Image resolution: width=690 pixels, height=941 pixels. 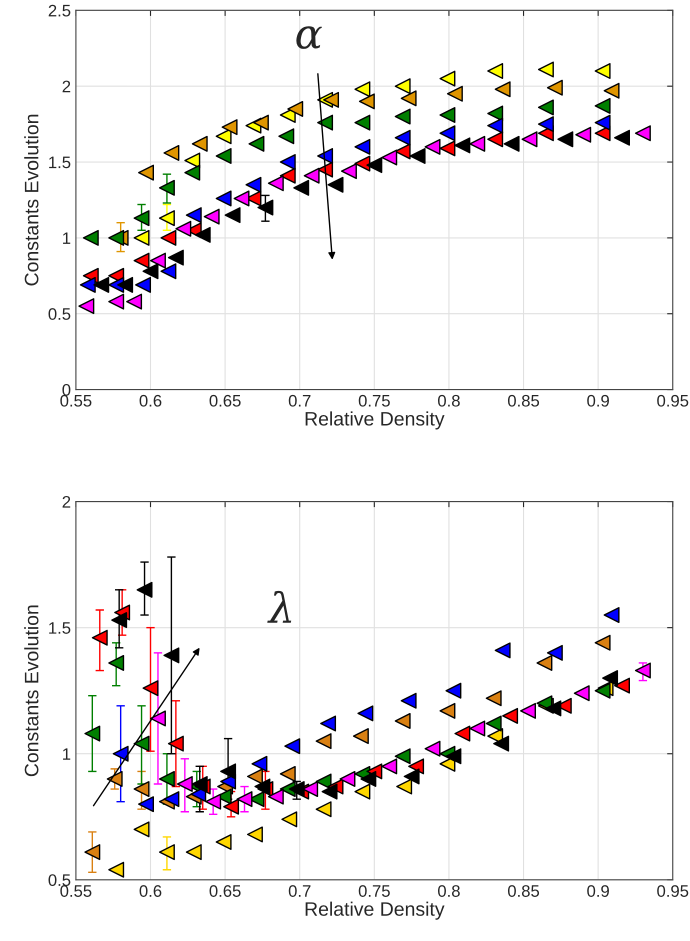 I want to click on y-tick-label: 0, so click(x=66, y=390).